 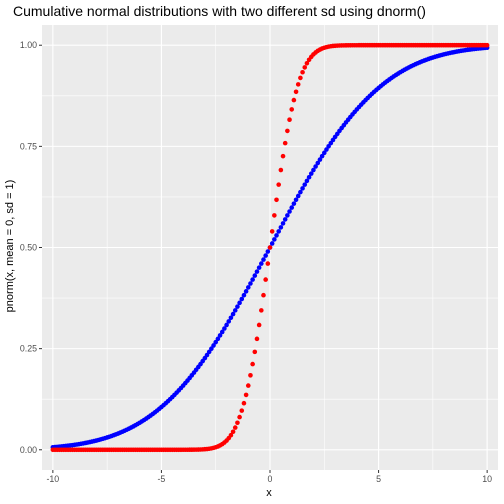 What do you see at coordinates (28, 45) in the screenshot?
I see `y-tick-label: 1.00` at bounding box center [28, 45].